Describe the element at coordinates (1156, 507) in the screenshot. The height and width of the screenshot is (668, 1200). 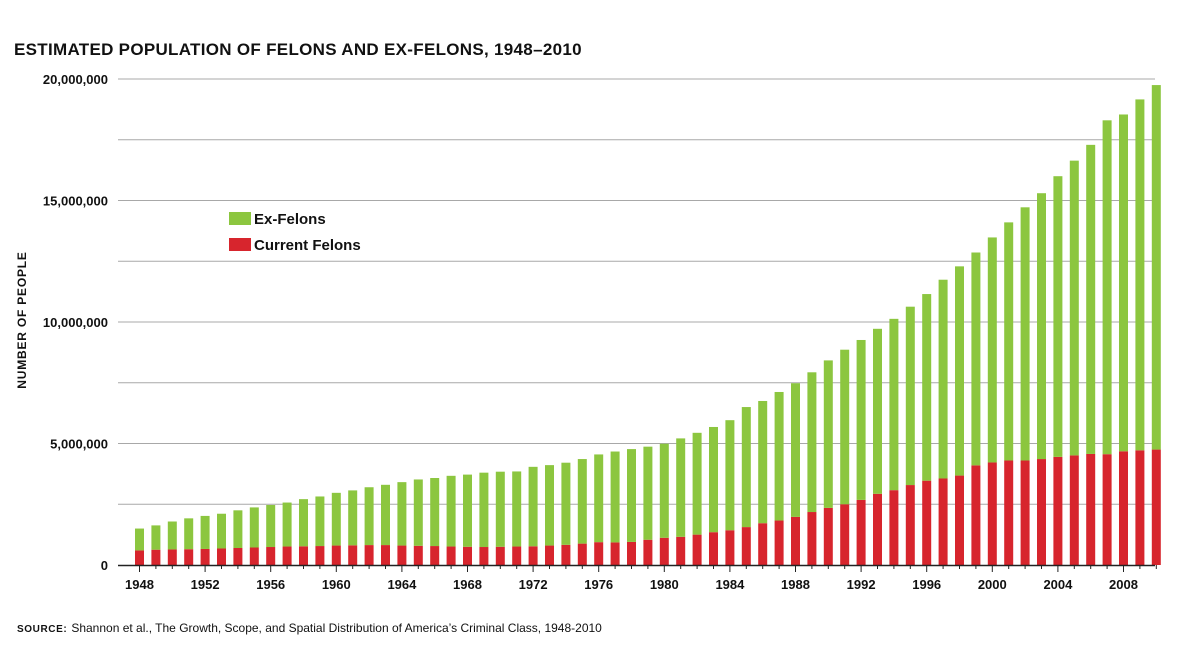
I see `bar-current-felons-2010` at that location.